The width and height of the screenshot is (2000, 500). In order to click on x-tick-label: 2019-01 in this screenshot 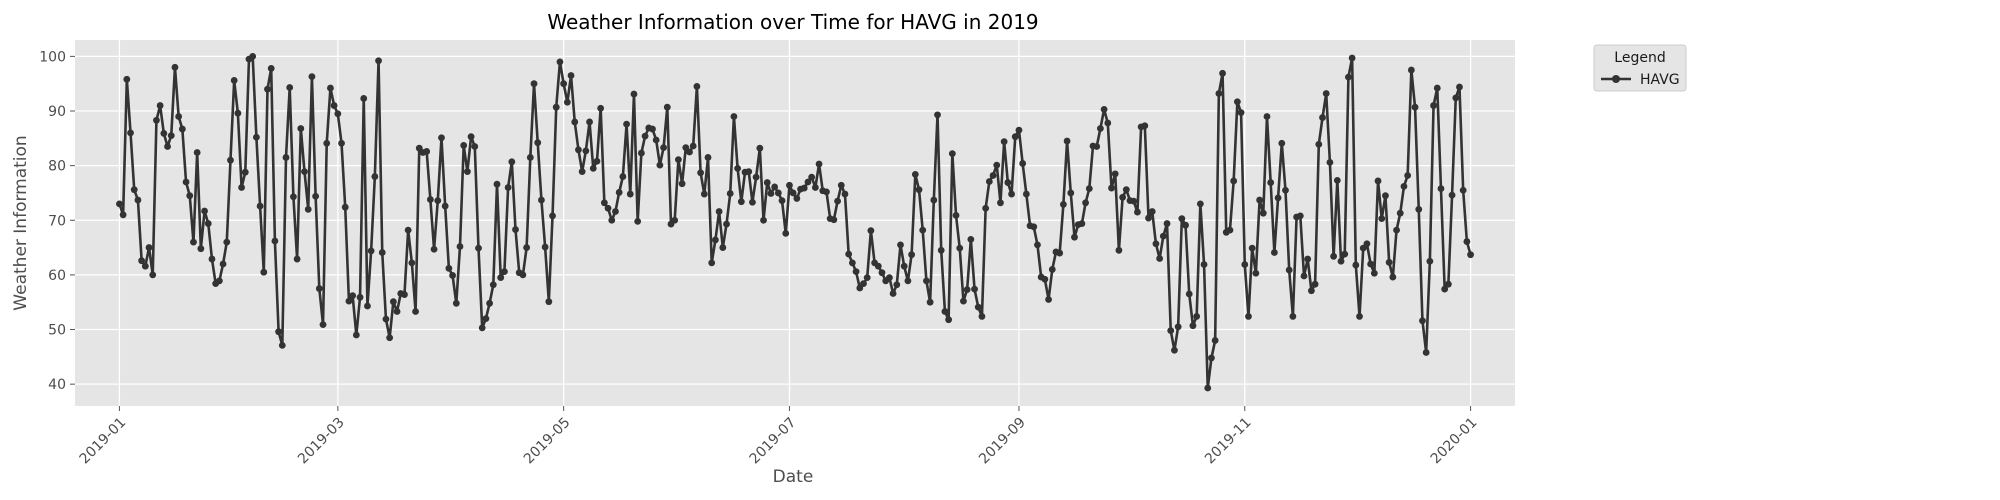, I will do `click(103, 441)`.